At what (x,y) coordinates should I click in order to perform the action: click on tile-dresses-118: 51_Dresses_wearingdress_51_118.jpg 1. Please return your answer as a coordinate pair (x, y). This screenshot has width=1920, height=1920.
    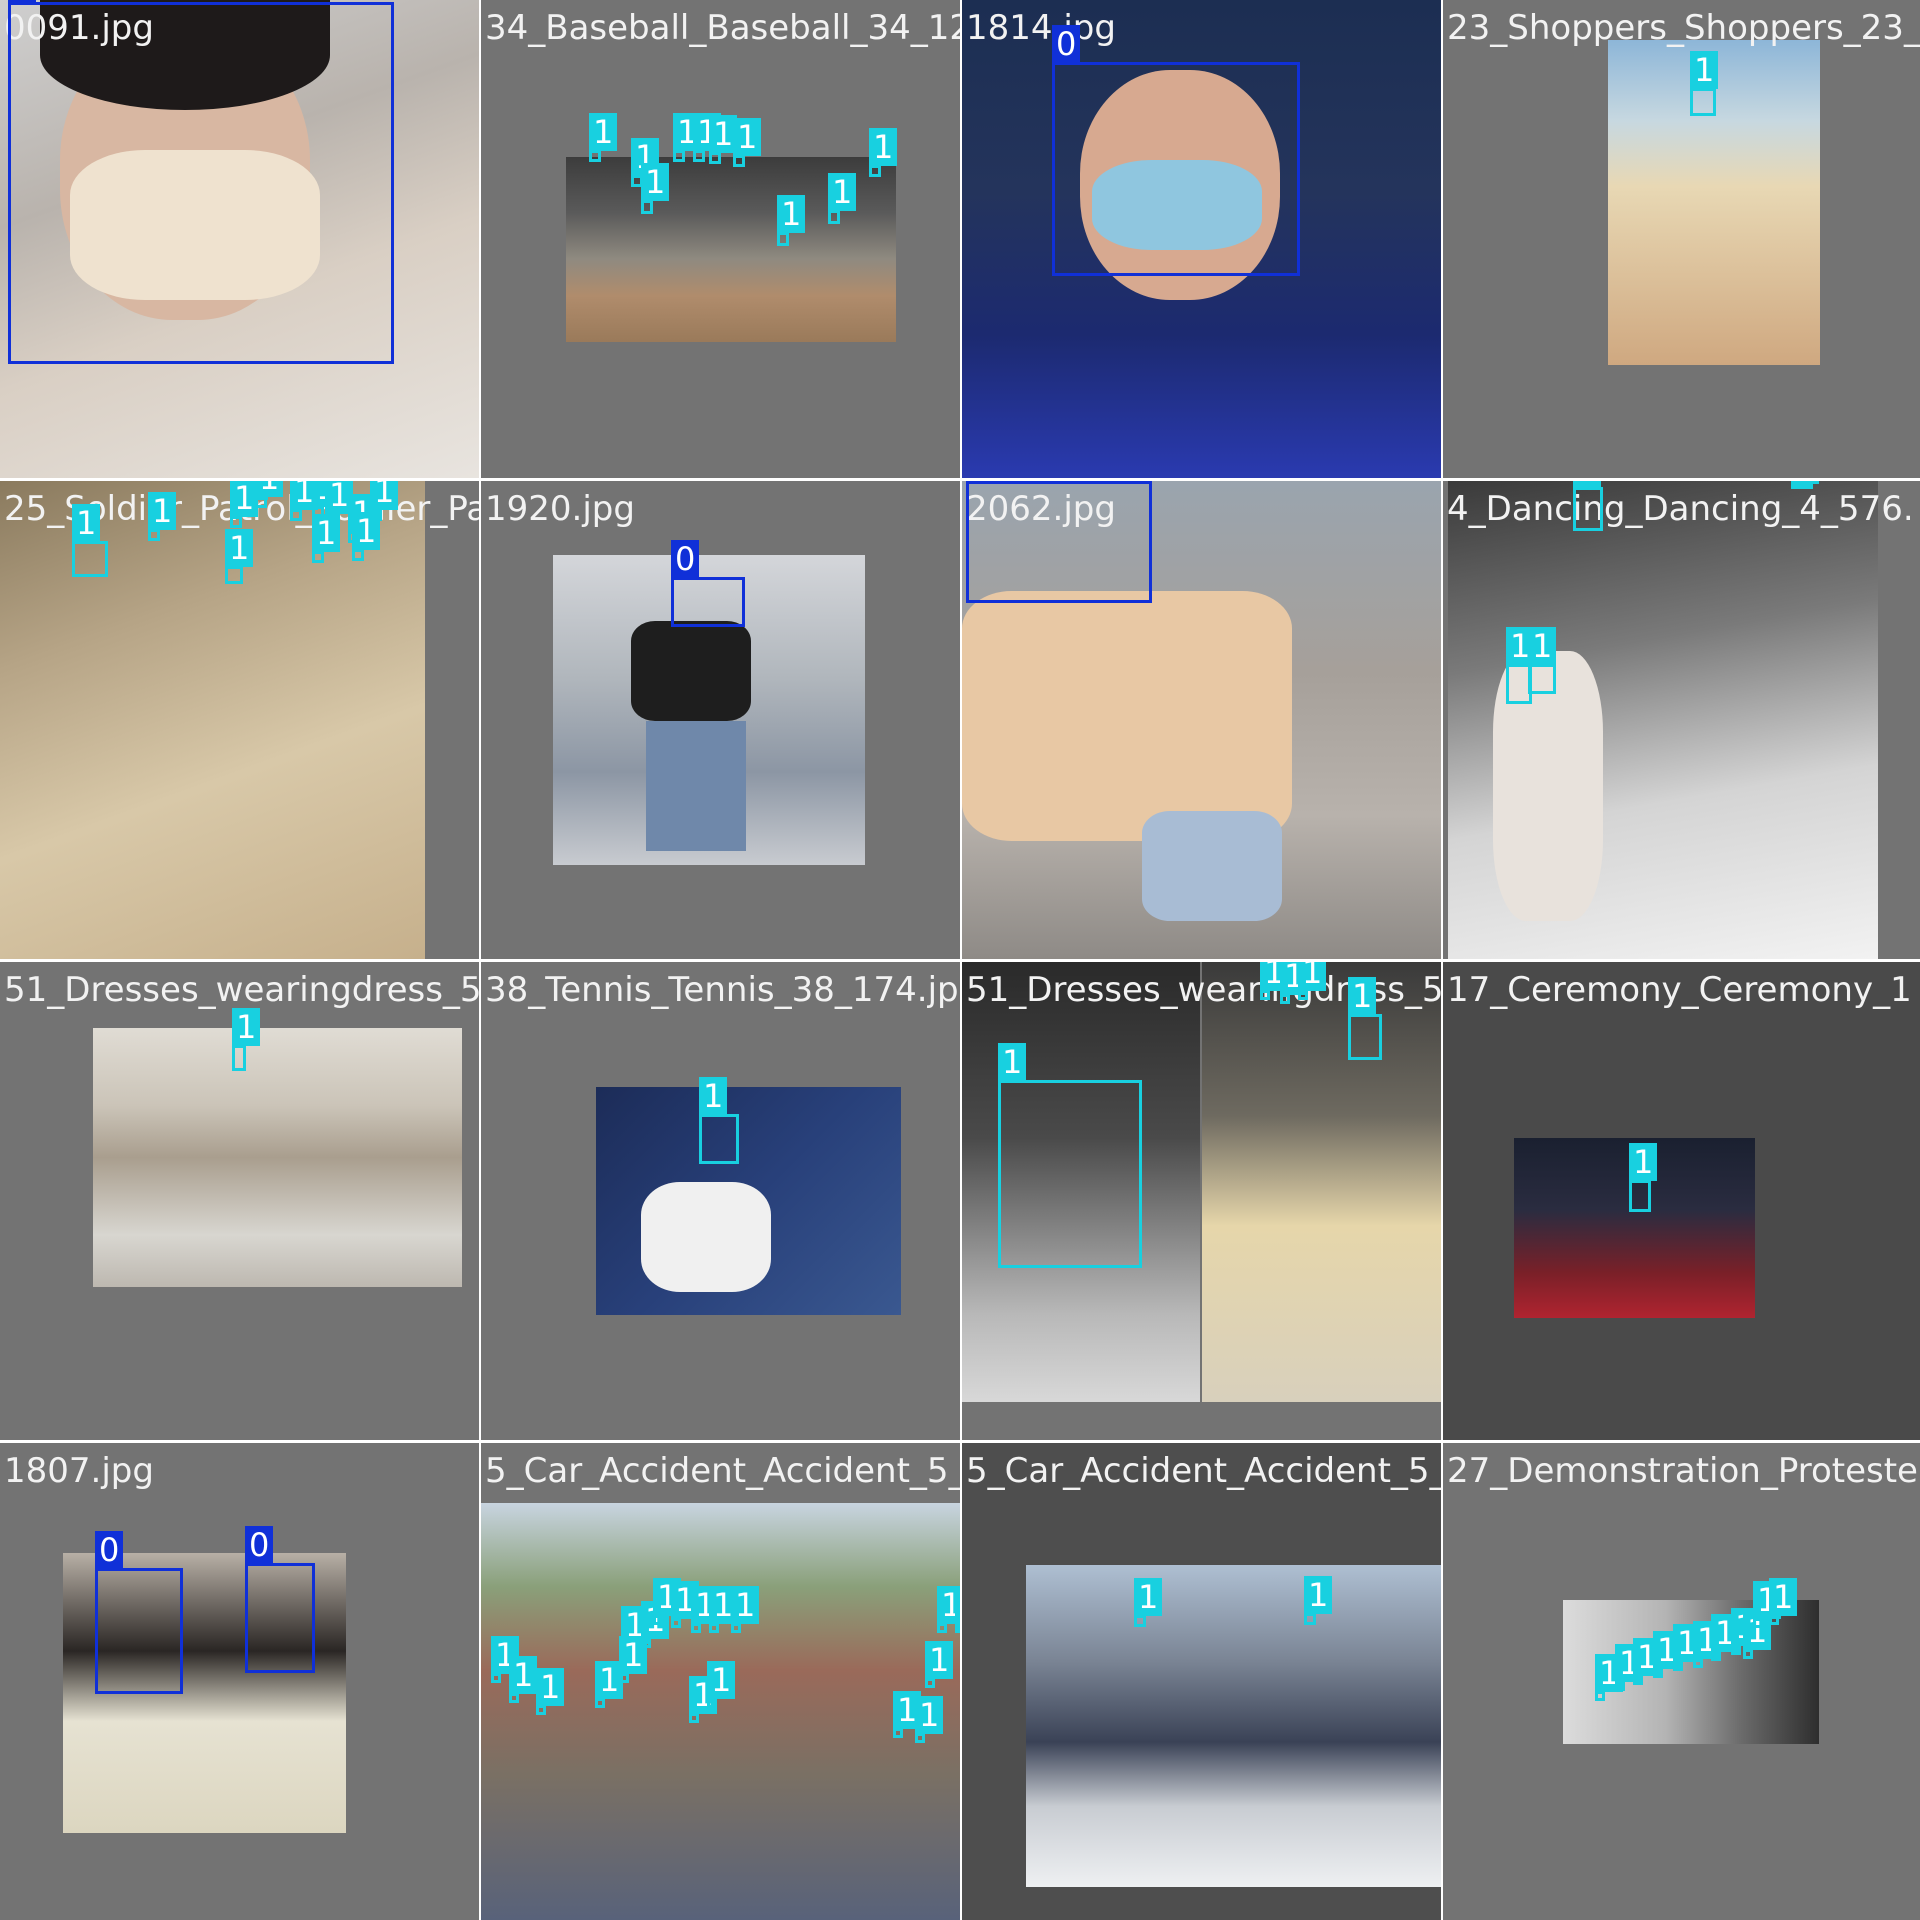
    Looking at the image, I should click on (239, 1201).